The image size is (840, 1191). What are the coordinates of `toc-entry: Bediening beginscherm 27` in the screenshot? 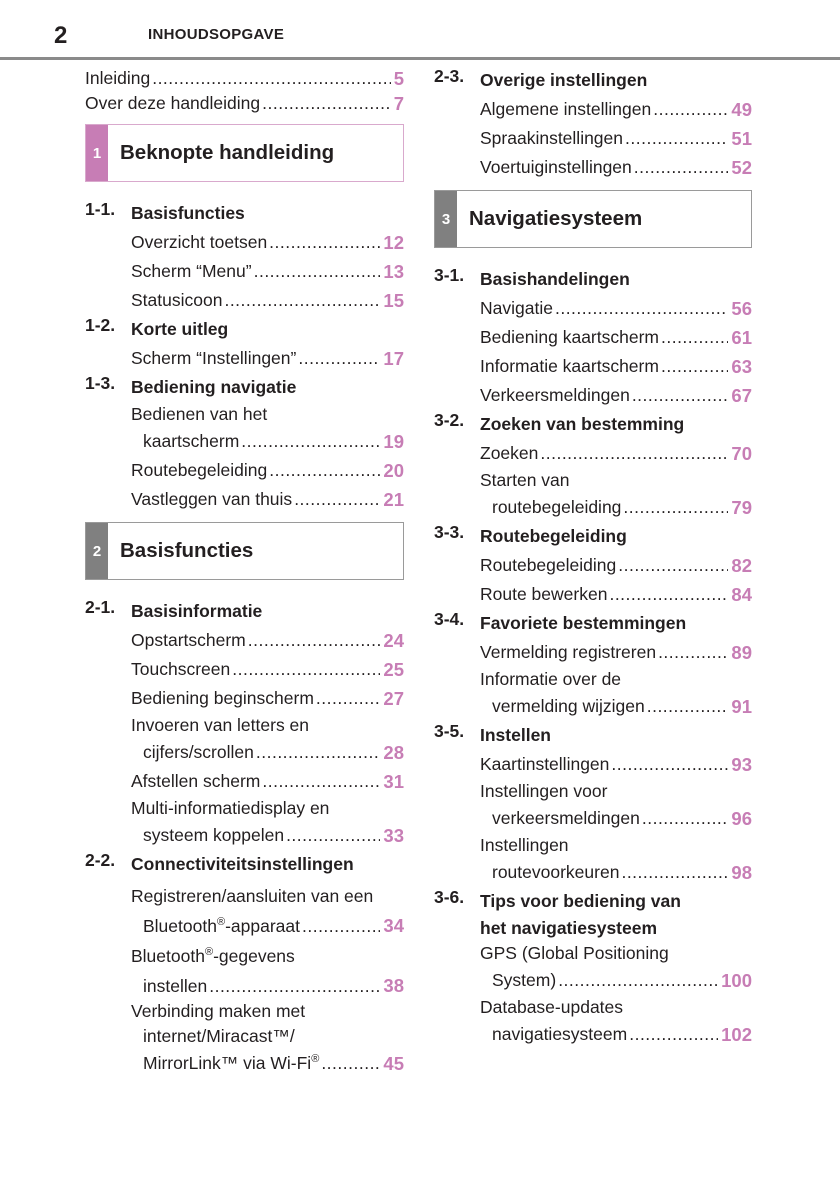 It's located at (244, 698).